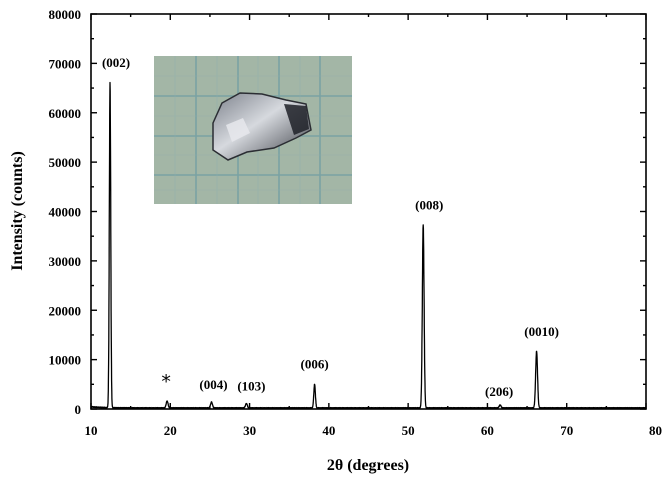 The width and height of the screenshot is (663, 477). What do you see at coordinates (251, 386) in the screenshot?
I see `peak-label-103: (103)` at bounding box center [251, 386].